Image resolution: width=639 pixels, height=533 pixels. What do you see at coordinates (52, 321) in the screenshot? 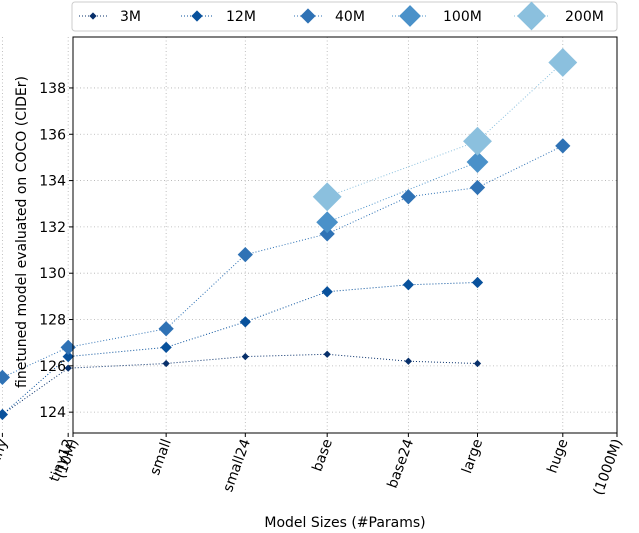
I see `y-tick-label: 128` at bounding box center [52, 321].